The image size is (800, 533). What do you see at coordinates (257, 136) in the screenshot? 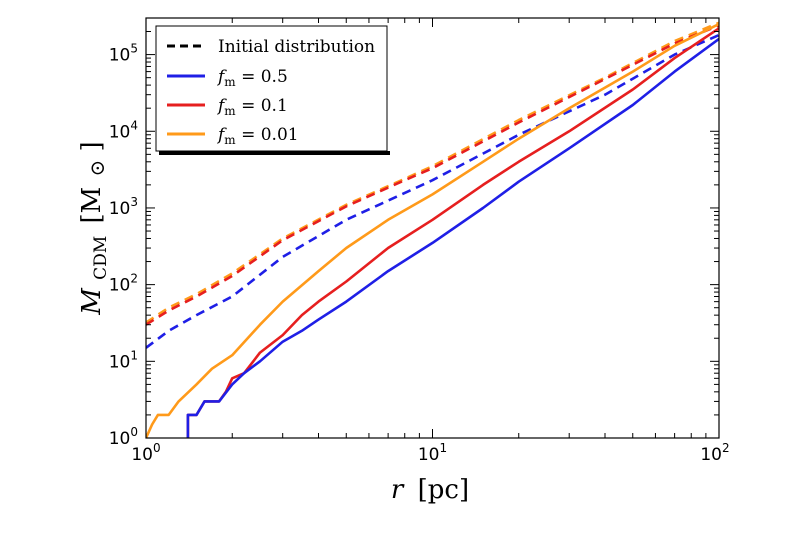
I see `legend-label-fm-001: fm = 0.01` at bounding box center [257, 136].